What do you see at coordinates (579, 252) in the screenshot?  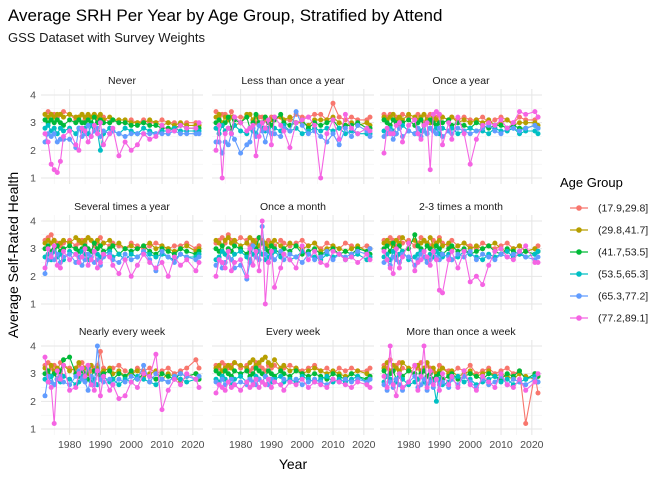 I see `legend-key-point` at bounding box center [579, 252].